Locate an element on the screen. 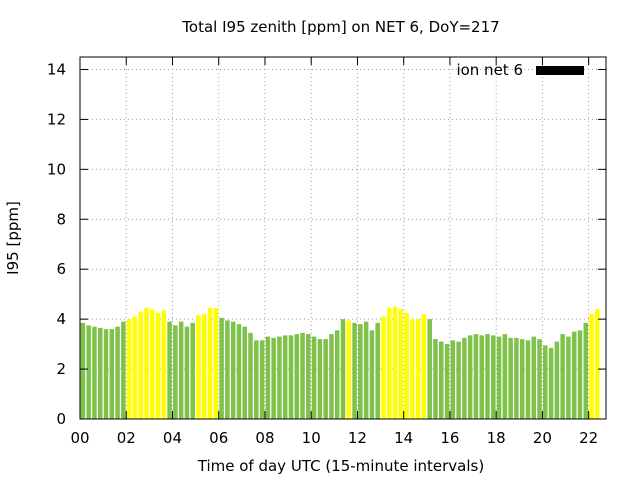 This screenshot has height=480, width=640. y-tick-label: 0 is located at coordinates (61, 419).